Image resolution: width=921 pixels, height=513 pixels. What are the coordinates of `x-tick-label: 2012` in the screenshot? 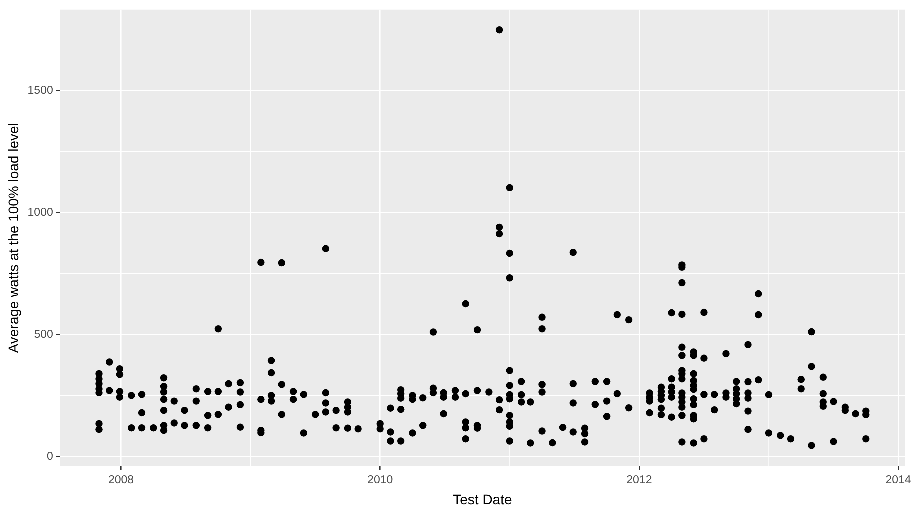 It's located at (639, 480).